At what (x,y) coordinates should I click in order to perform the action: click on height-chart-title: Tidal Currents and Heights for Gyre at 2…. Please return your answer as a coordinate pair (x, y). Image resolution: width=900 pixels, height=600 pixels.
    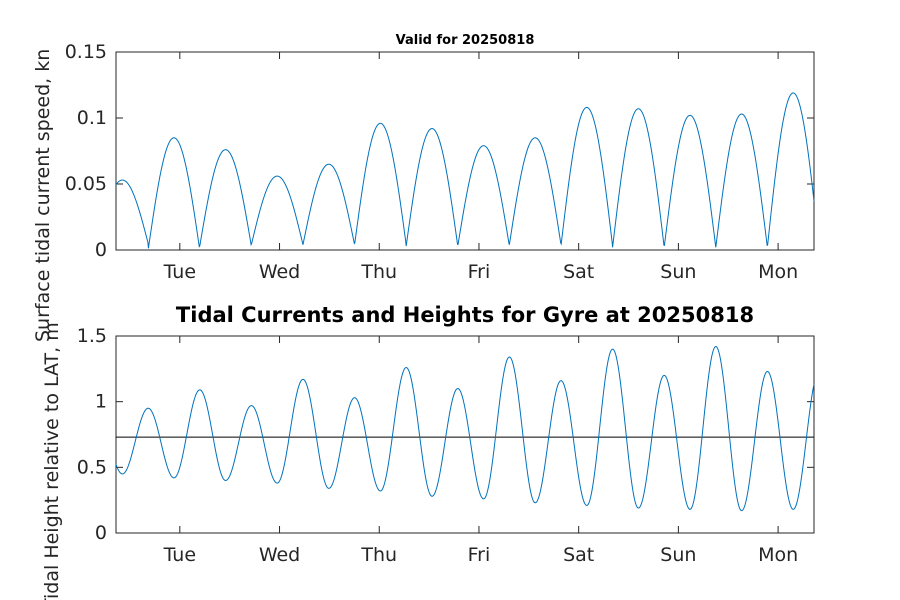
    Looking at the image, I should click on (465, 315).